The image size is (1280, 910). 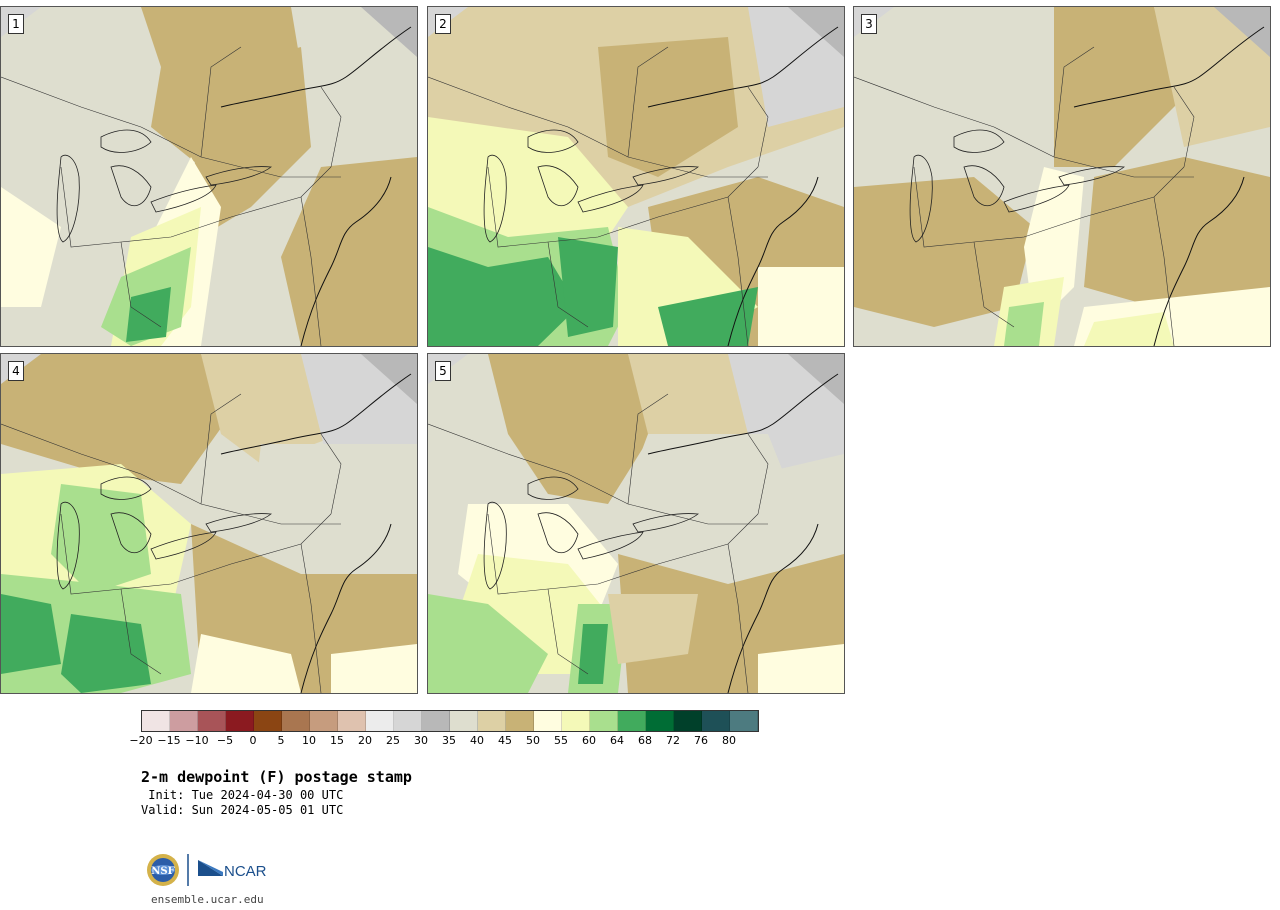 What do you see at coordinates (225, 740) in the screenshot?
I see `colorbar-tick-label: −5` at bounding box center [225, 740].